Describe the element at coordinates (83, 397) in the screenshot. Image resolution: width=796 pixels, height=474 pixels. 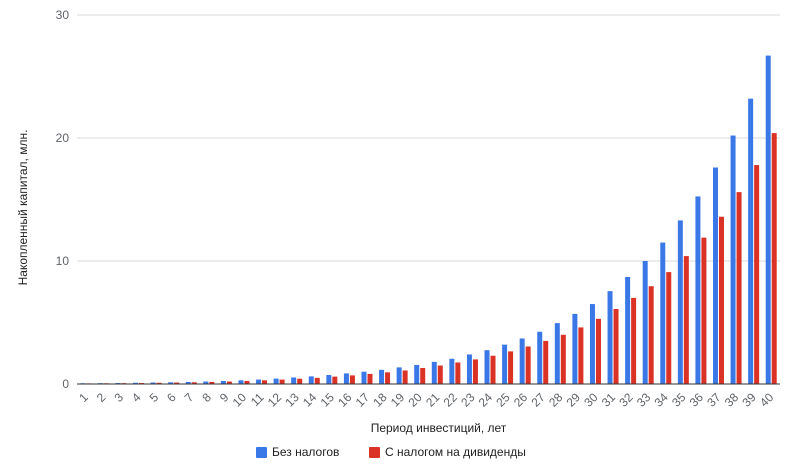
I see `x-tick-label: 1` at that location.